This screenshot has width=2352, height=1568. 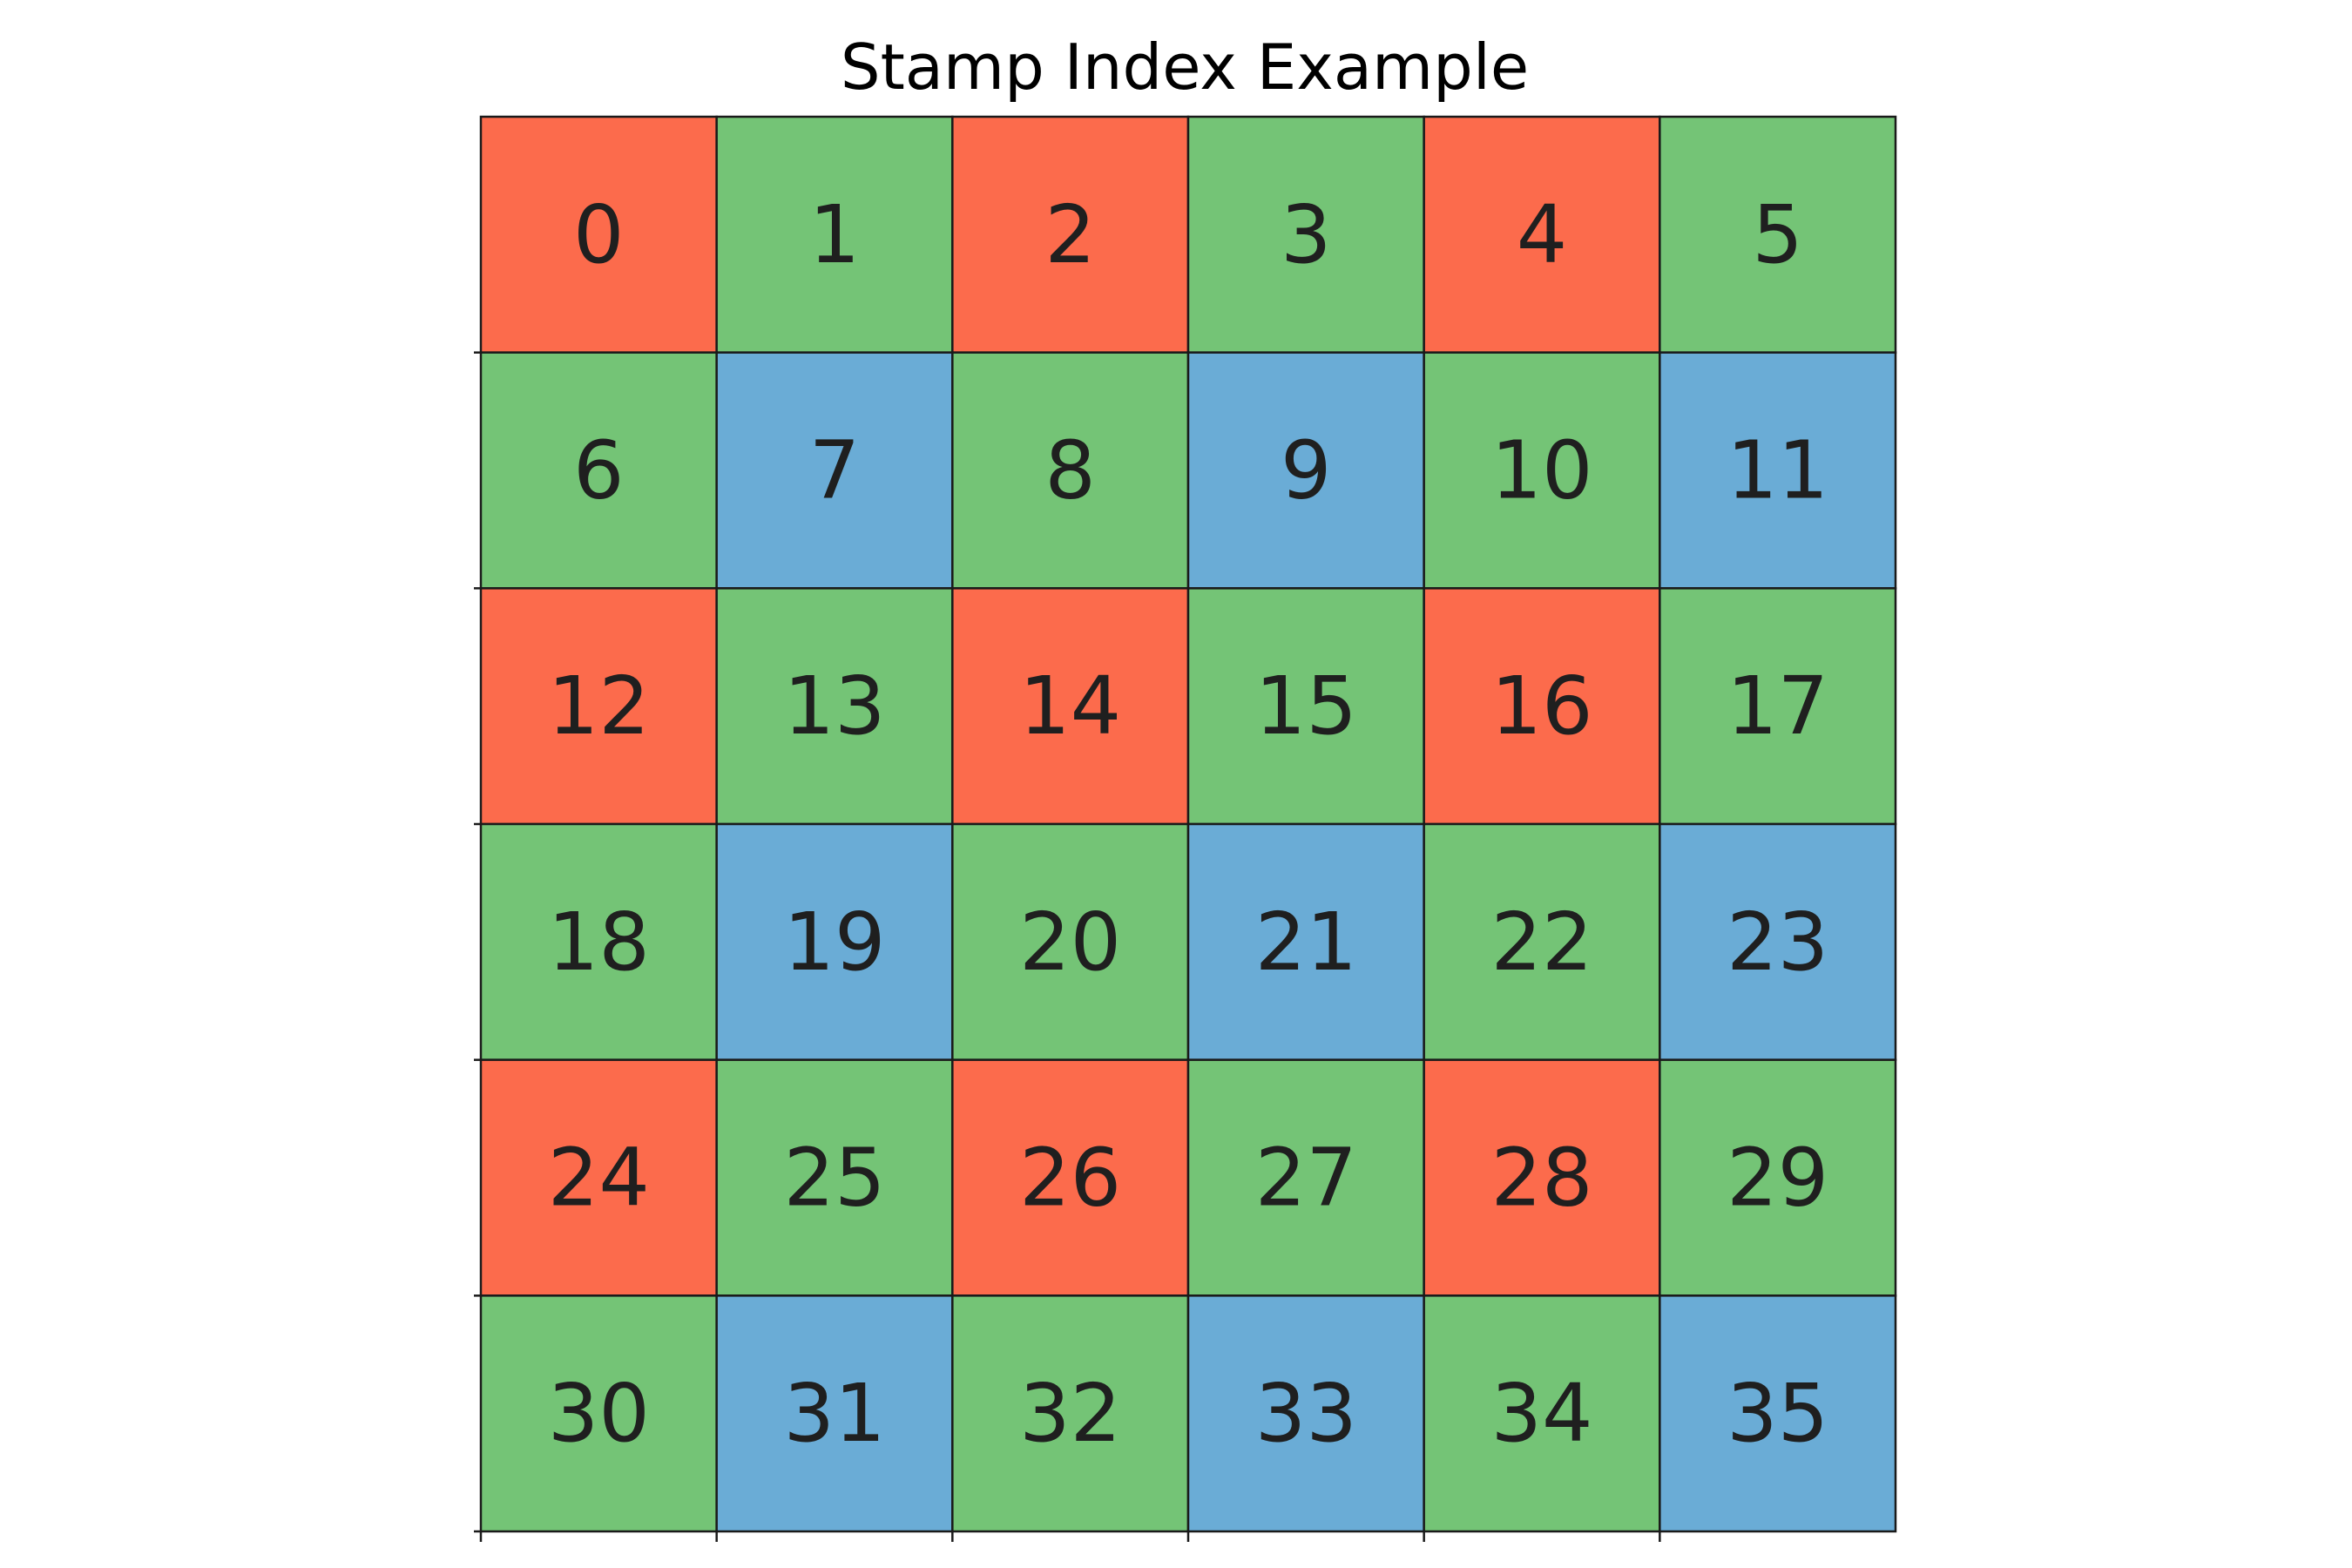 I want to click on stamp-index-label: 33, so click(x=1306, y=1413).